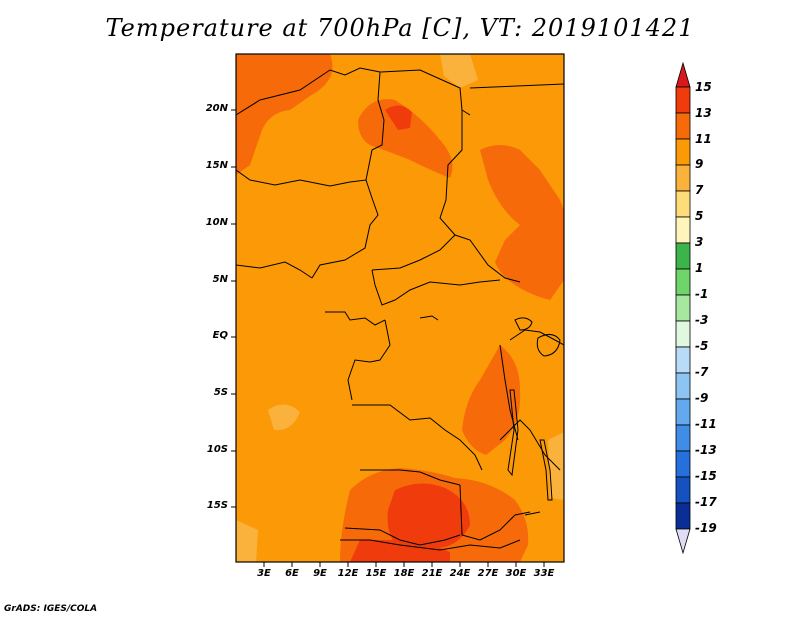  What do you see at coordinates (410, 477) in the screenshot?
I see `border-angola-south` at bounding box center [410, 477].